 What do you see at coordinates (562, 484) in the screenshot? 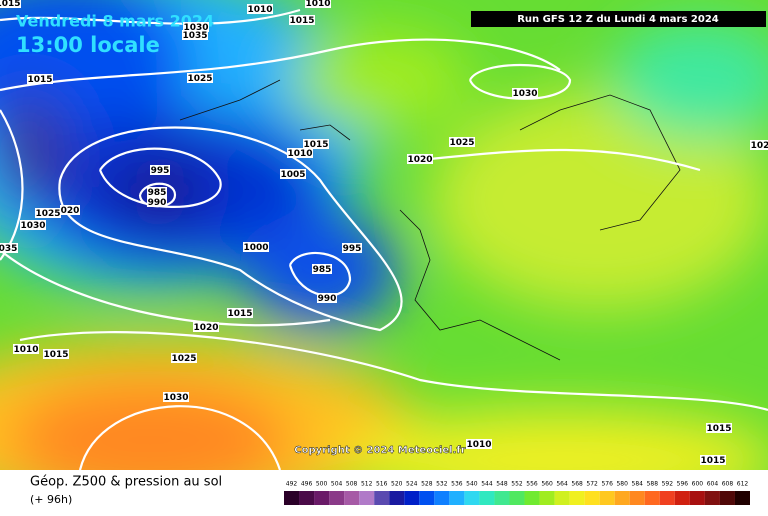
I see `scale-label: 564` at bounding box center [562, 484].